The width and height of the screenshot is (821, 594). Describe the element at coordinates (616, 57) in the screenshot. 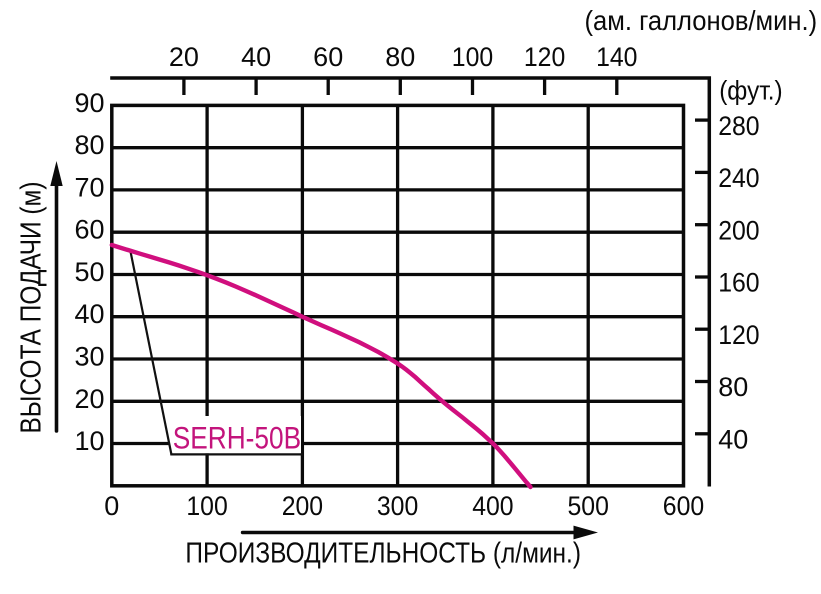

I see `svg-text: 140` at that location.